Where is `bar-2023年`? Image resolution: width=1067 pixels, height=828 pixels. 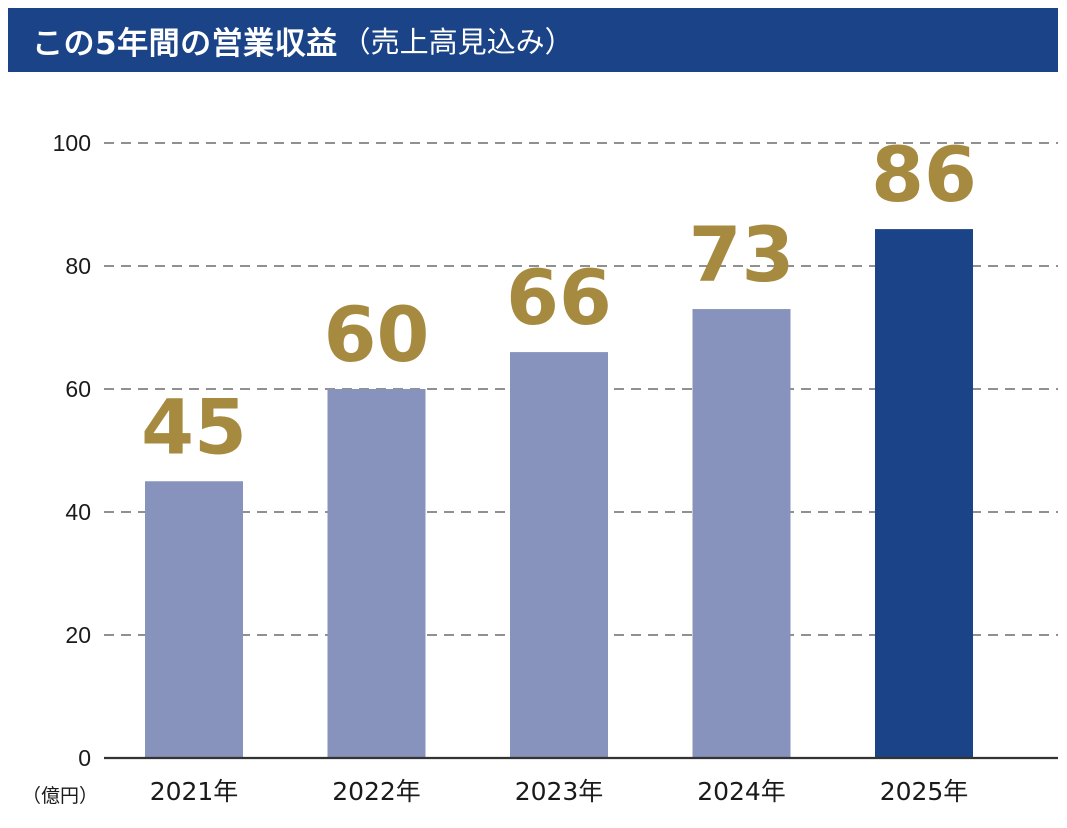 bar-2023年 is located at coordinates (559, 555).